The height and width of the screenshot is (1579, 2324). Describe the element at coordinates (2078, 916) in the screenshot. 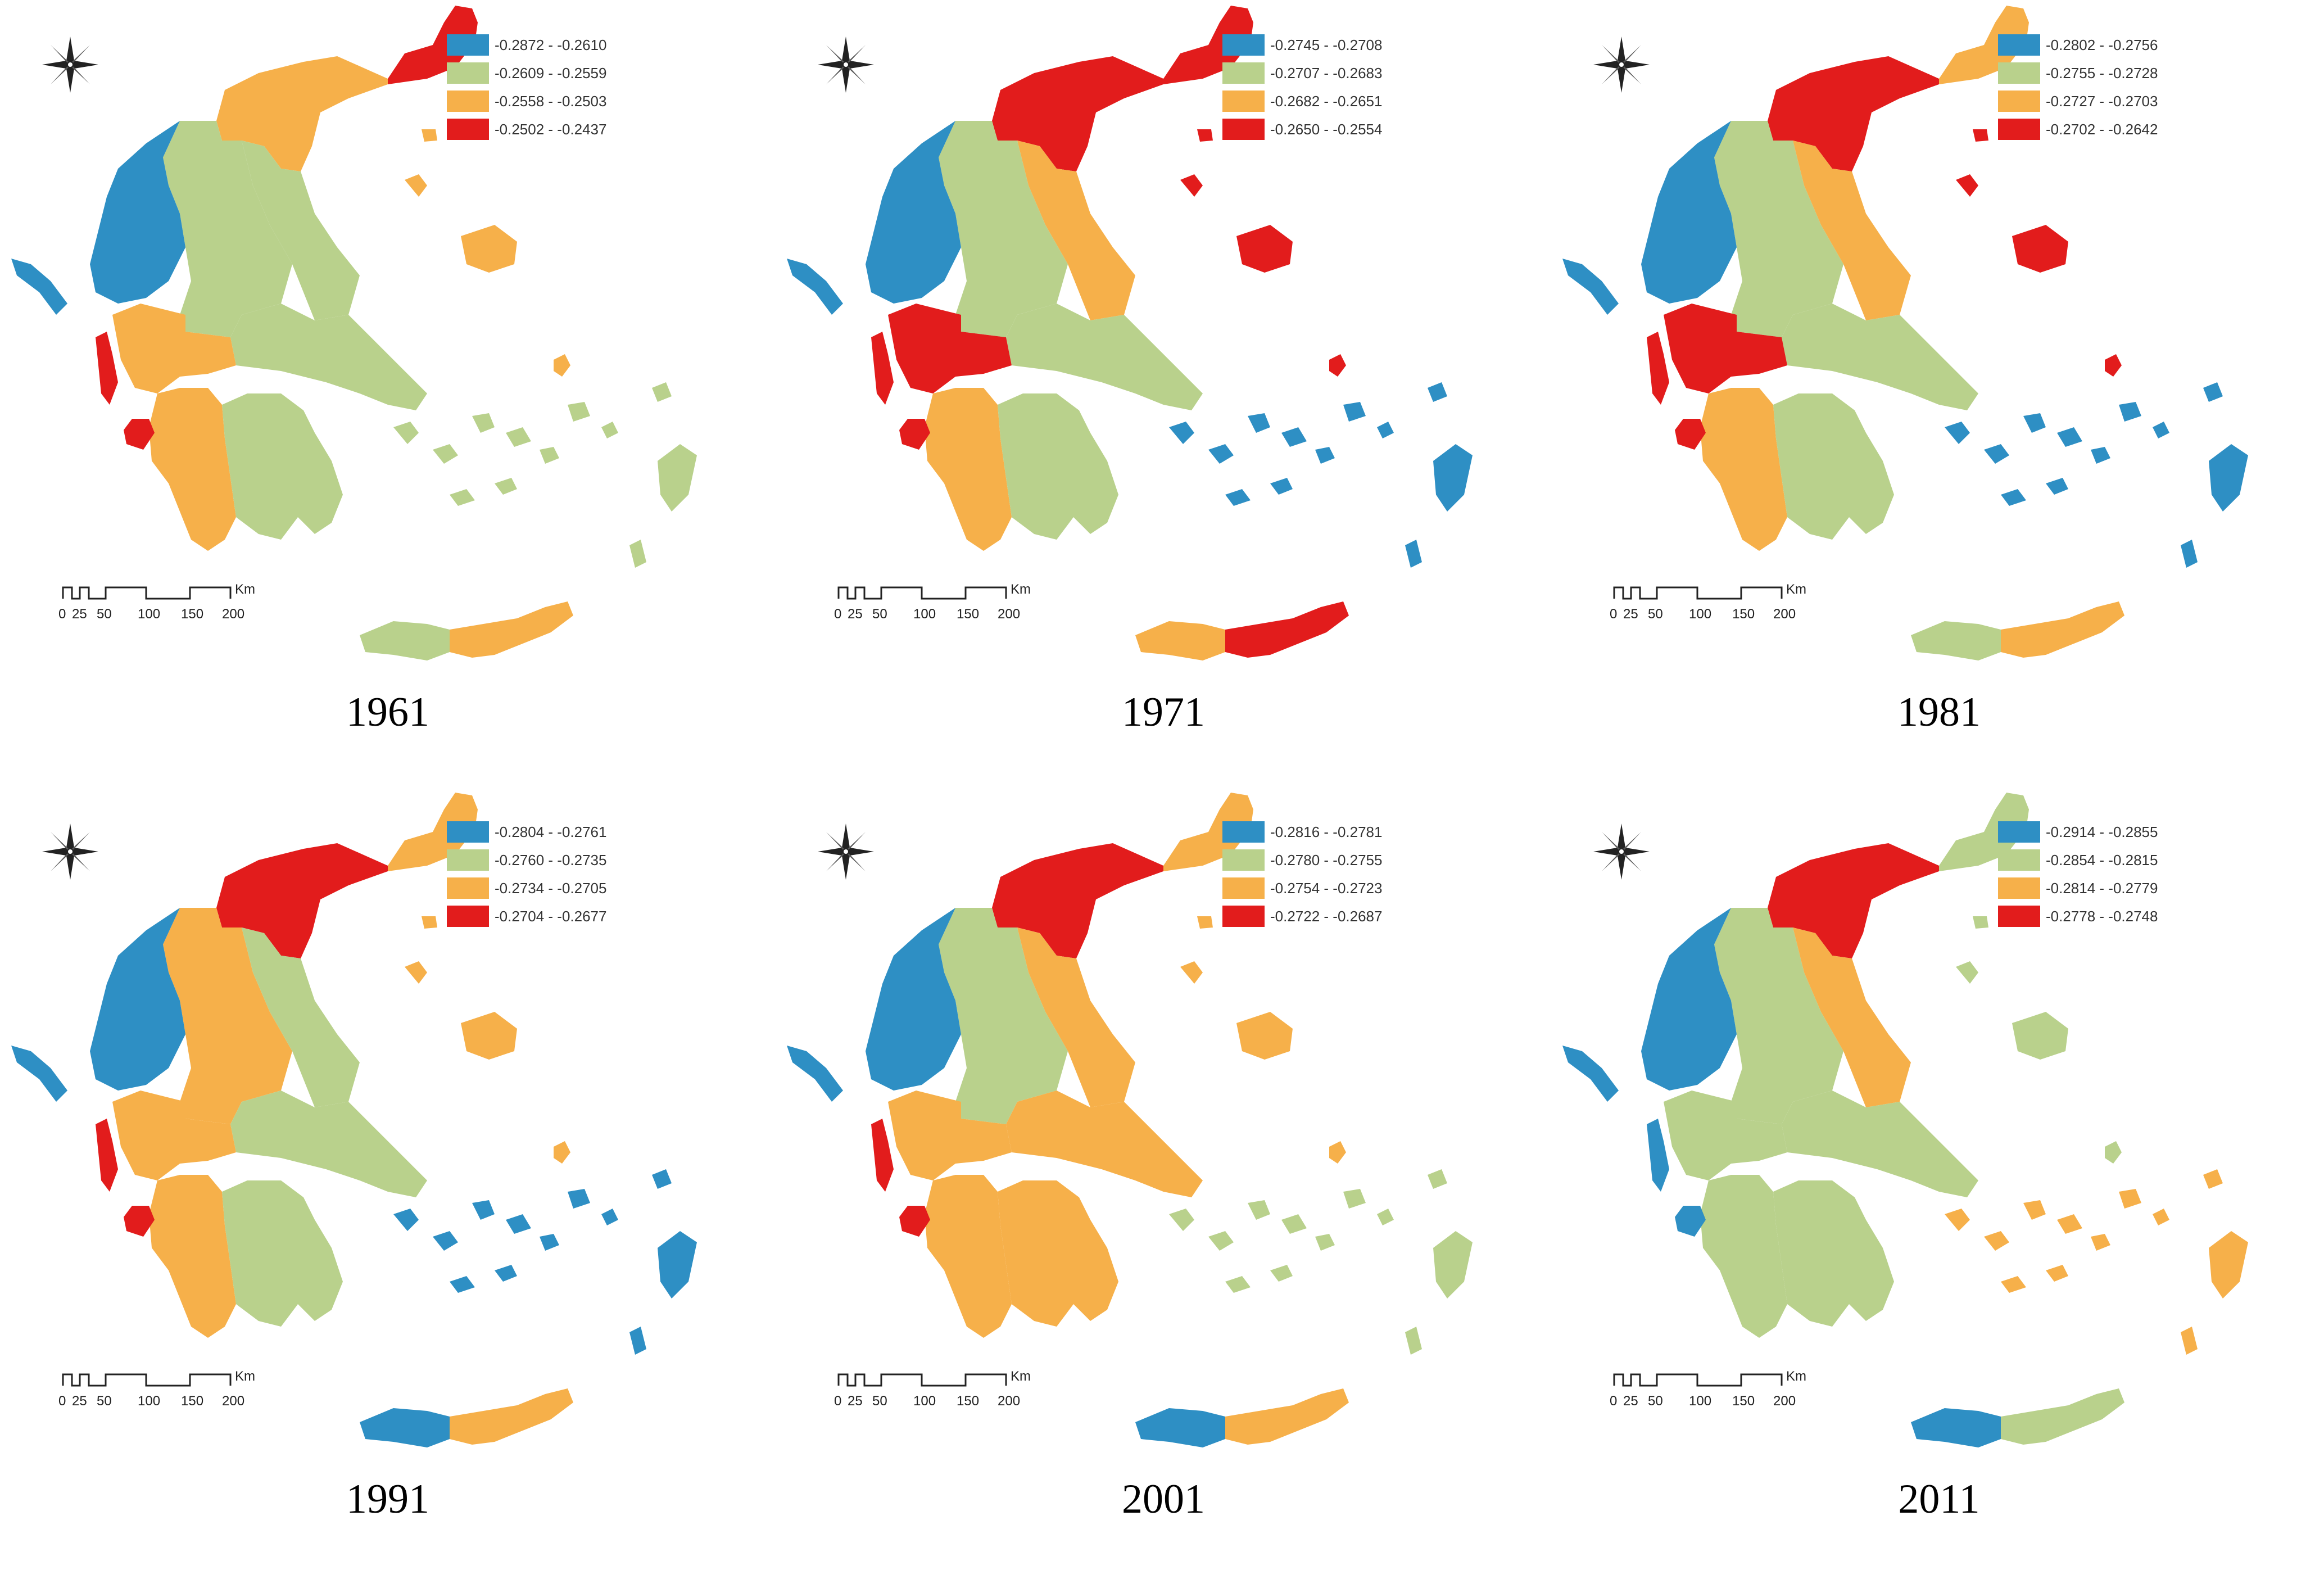

I see `legend-item: -0.2778 - -0.2748` at that location.